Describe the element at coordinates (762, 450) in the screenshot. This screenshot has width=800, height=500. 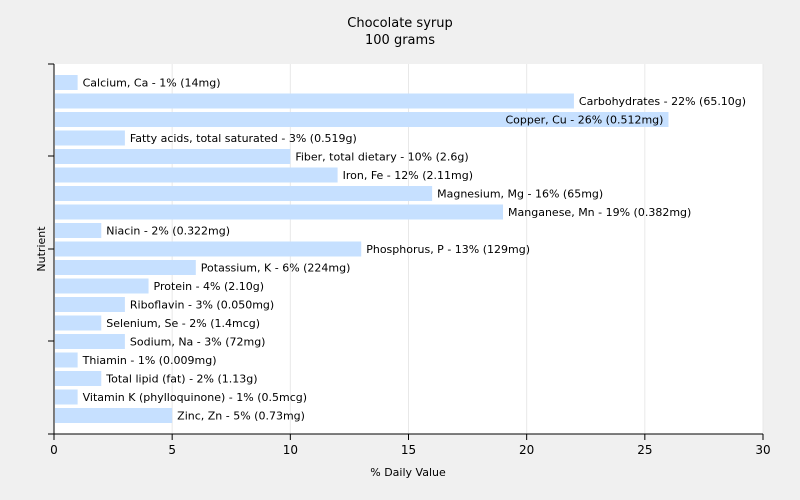
I see `x-tick-label: 30` at that location.